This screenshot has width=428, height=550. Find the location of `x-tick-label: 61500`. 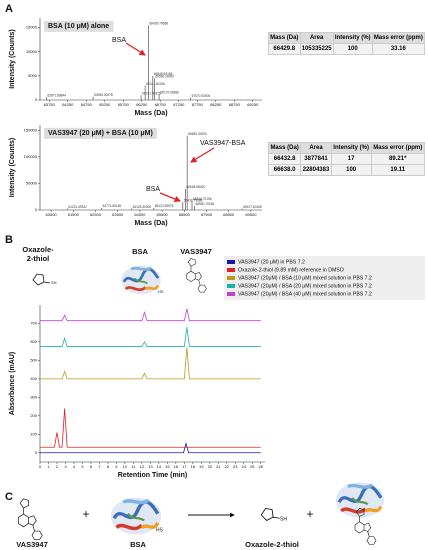

x-tick-label: 61500 is located at coordinates (74, 214).